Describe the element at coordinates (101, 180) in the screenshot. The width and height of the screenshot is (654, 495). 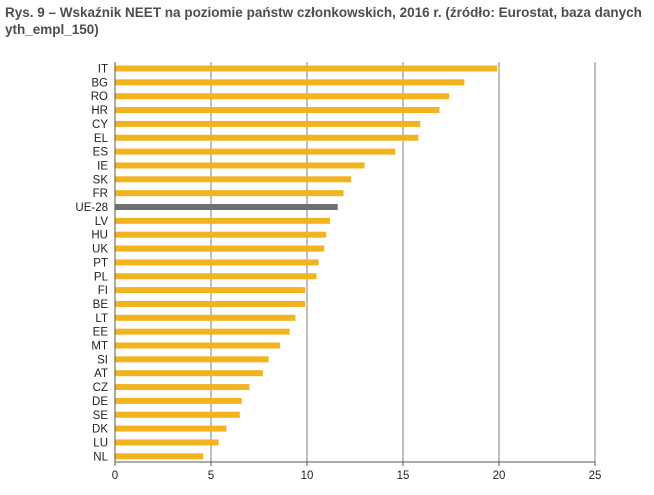
I see `category-label: SK` at that location.